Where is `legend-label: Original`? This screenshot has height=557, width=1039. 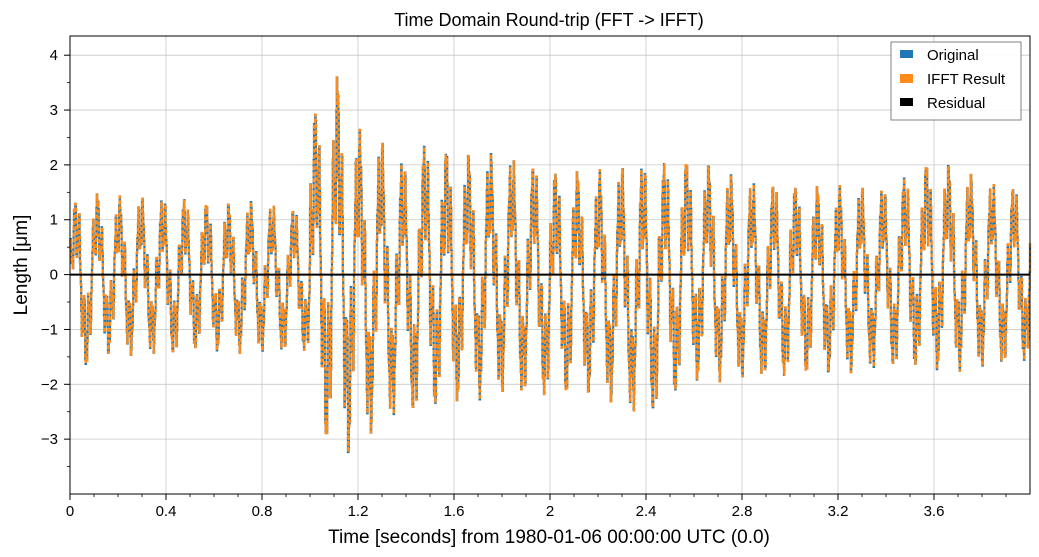 legend-label: Original is located at coordinates (953, 55).